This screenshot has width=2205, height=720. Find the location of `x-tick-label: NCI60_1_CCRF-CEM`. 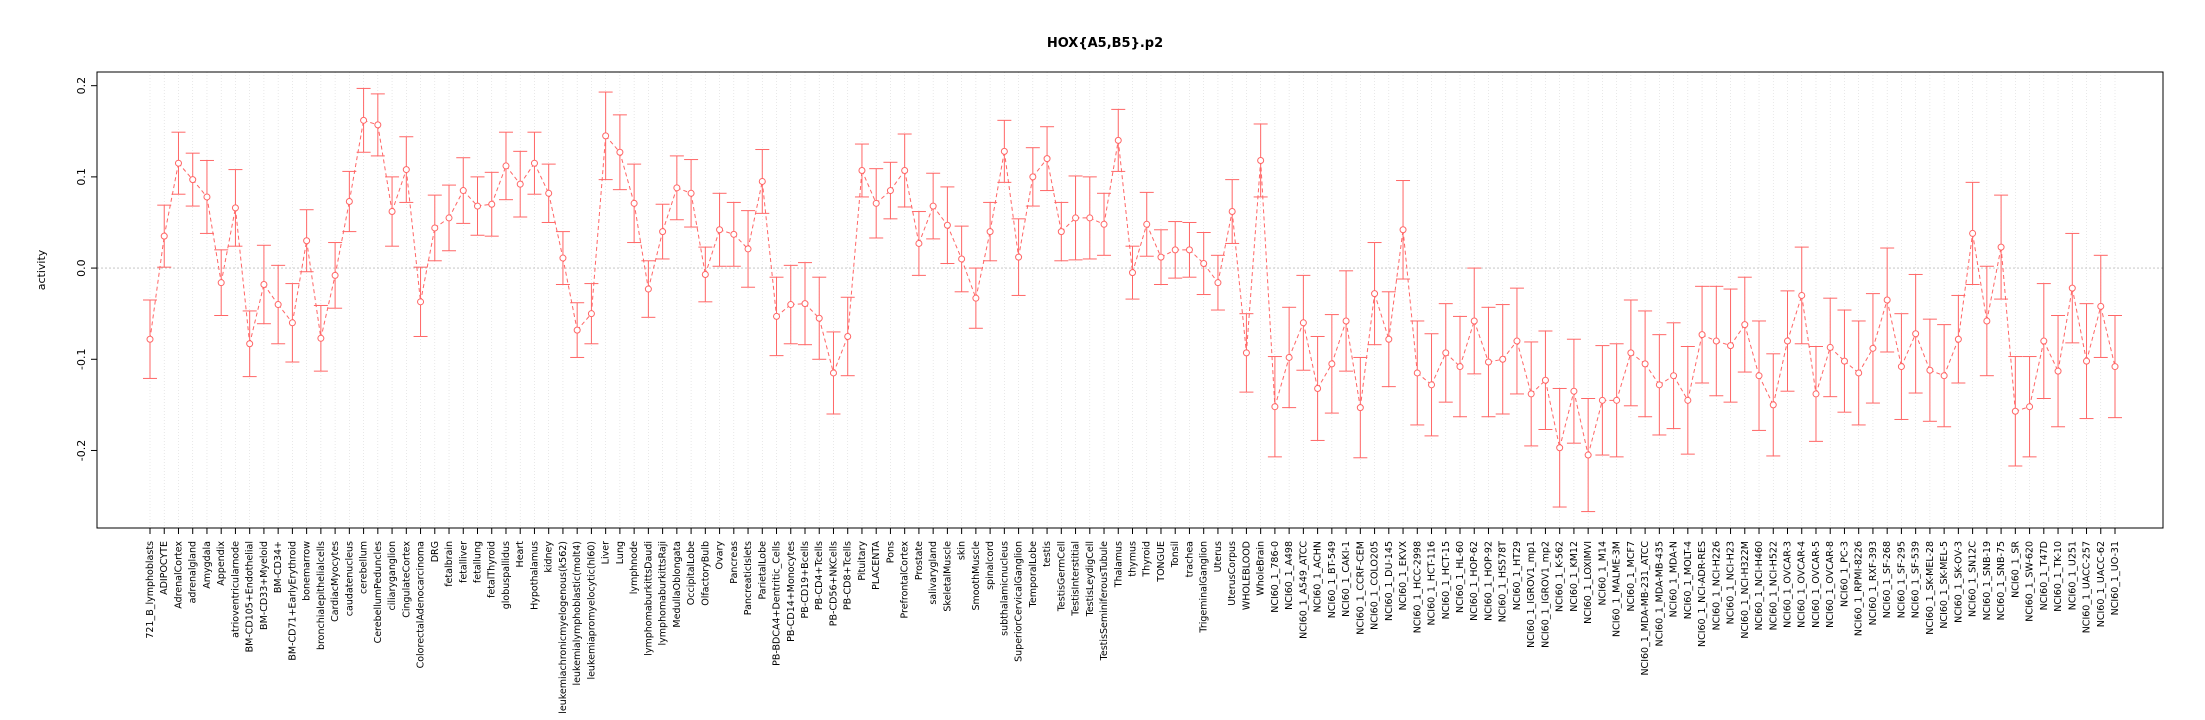

x-tick-label: NCI60_1_CCRF-CEM is located at coordinates (1360, 588).